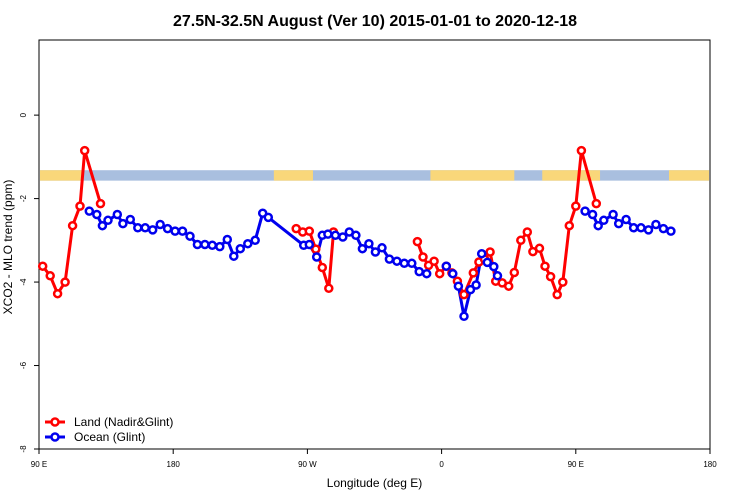 The width and height of the screenshot is (750, 500). What do you see at coordinates (23, 282) in the screenshot?
I see `y-tick-label-2: -4` at bounding box center [23, 282].